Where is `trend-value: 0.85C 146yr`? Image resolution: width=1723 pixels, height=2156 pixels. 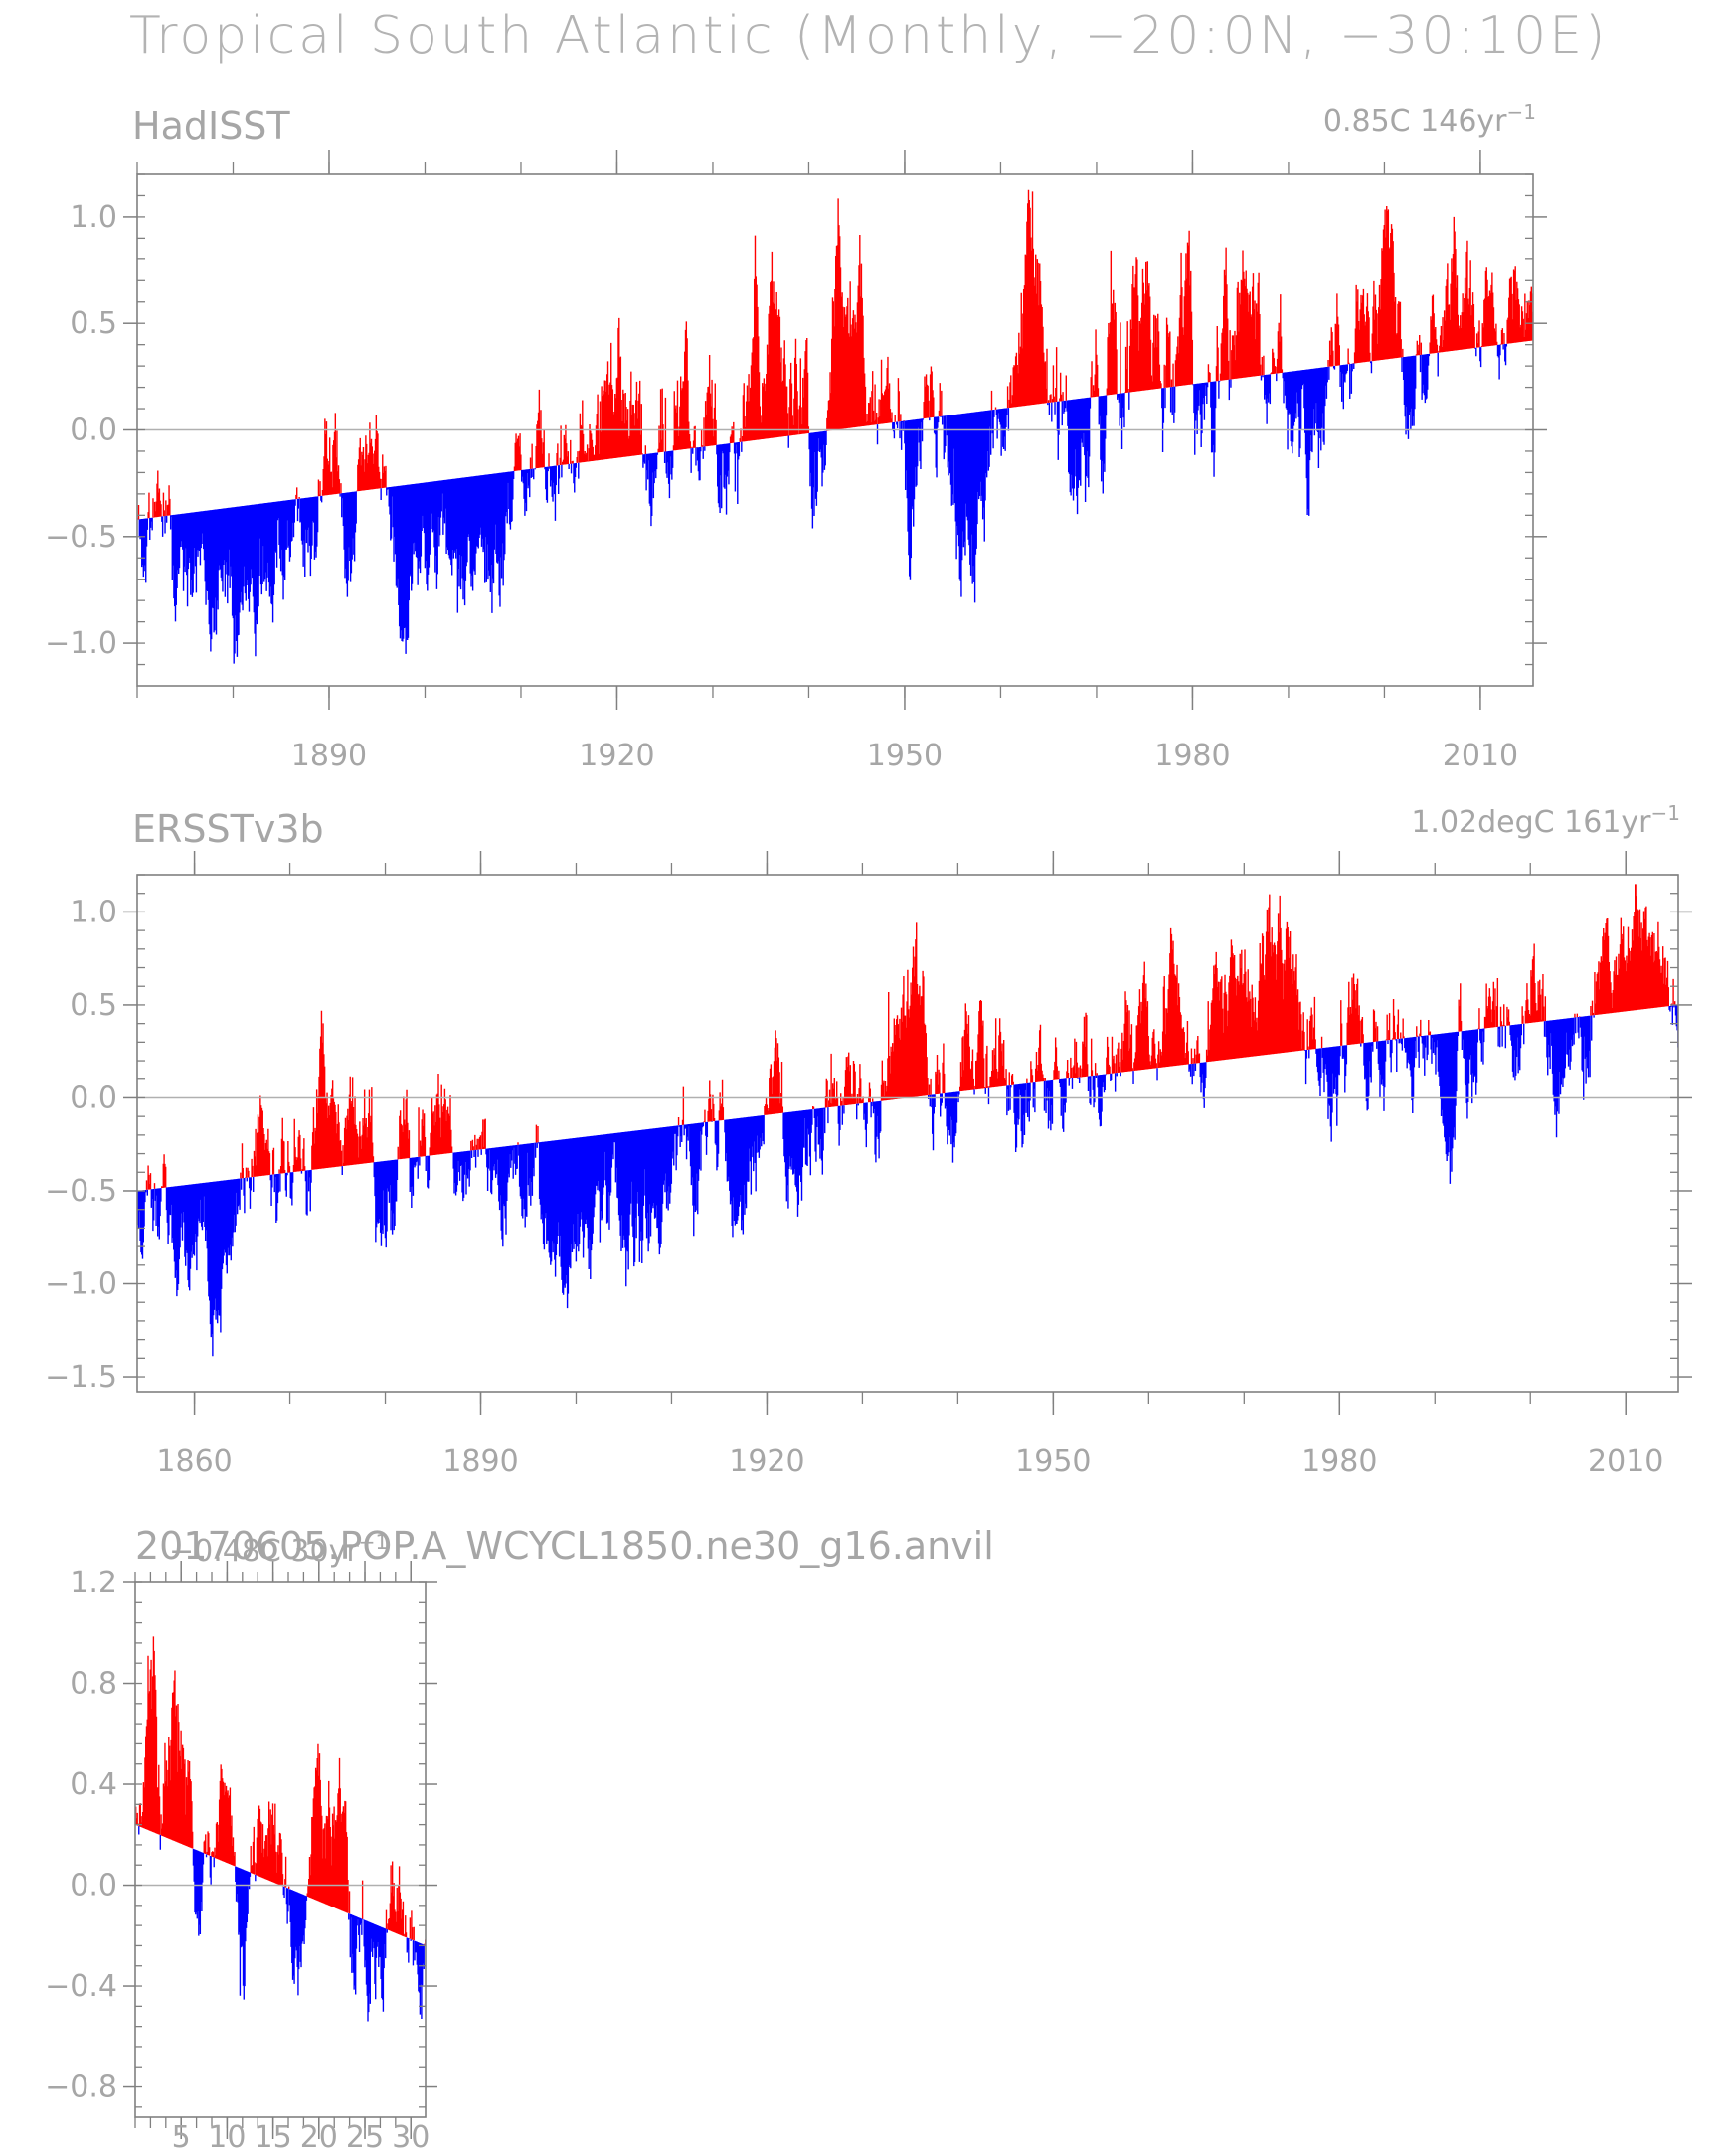 trend-value: 0.85C 146yr is located at coordinates (1415, 122).